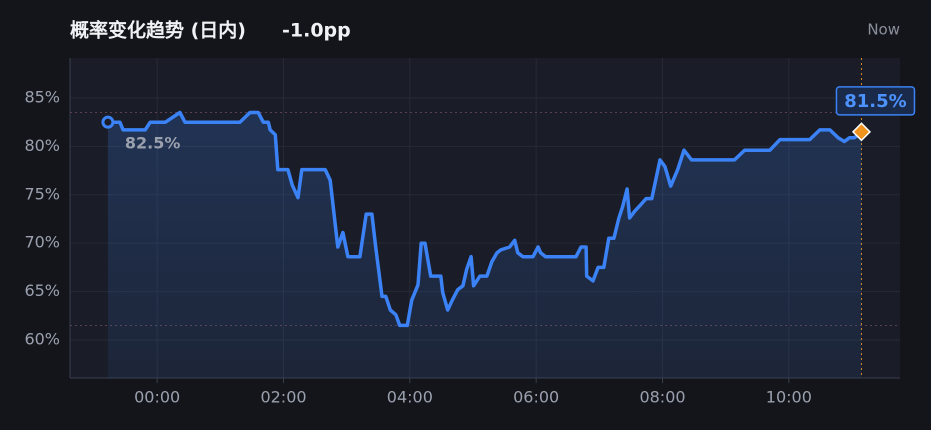  I want to click on start-label: 82.5%, so click(153, 143).